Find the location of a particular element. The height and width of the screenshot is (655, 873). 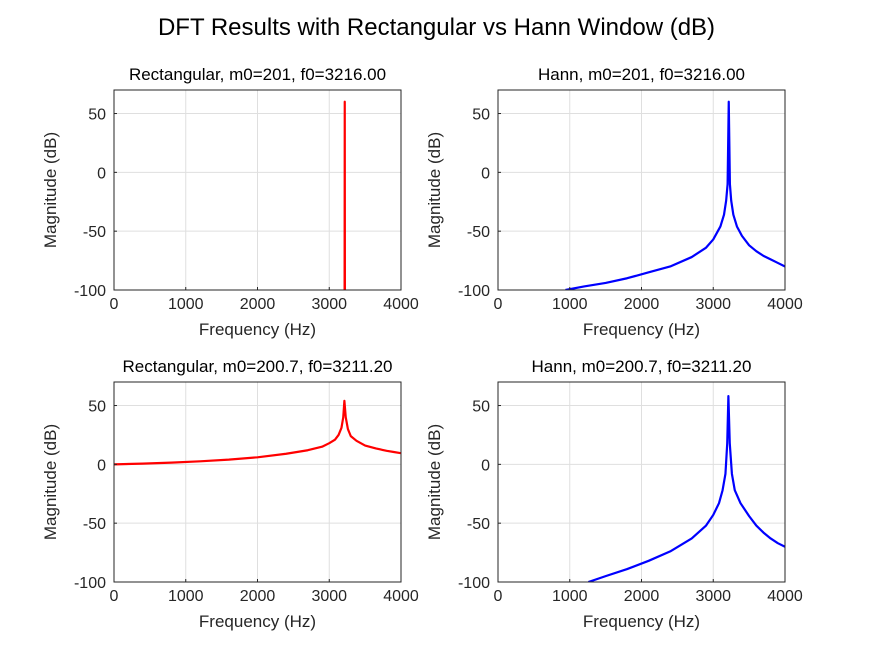

subplot-title: Hann, m0=201, f0=3216.00 is located at coordinates (641, 74).